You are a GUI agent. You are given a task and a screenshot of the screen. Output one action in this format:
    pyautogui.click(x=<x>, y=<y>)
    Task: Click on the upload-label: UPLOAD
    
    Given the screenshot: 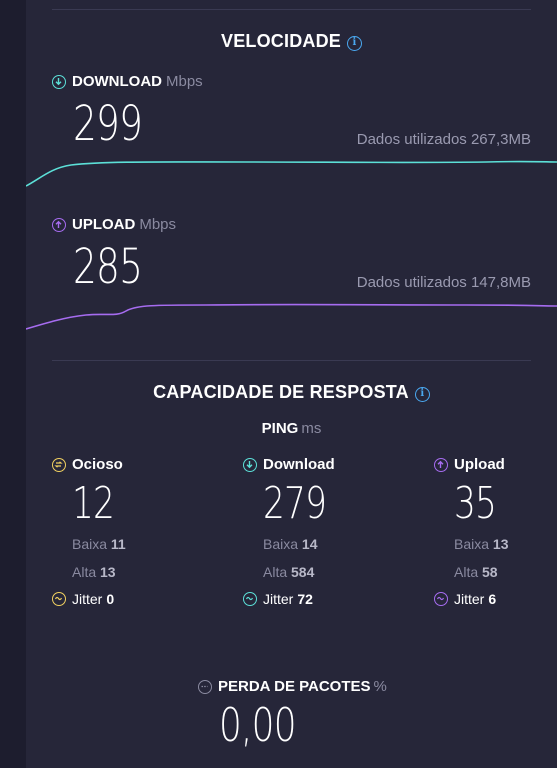 What is the action you would take?
    pyautogui.click(x=104, y=224)
    